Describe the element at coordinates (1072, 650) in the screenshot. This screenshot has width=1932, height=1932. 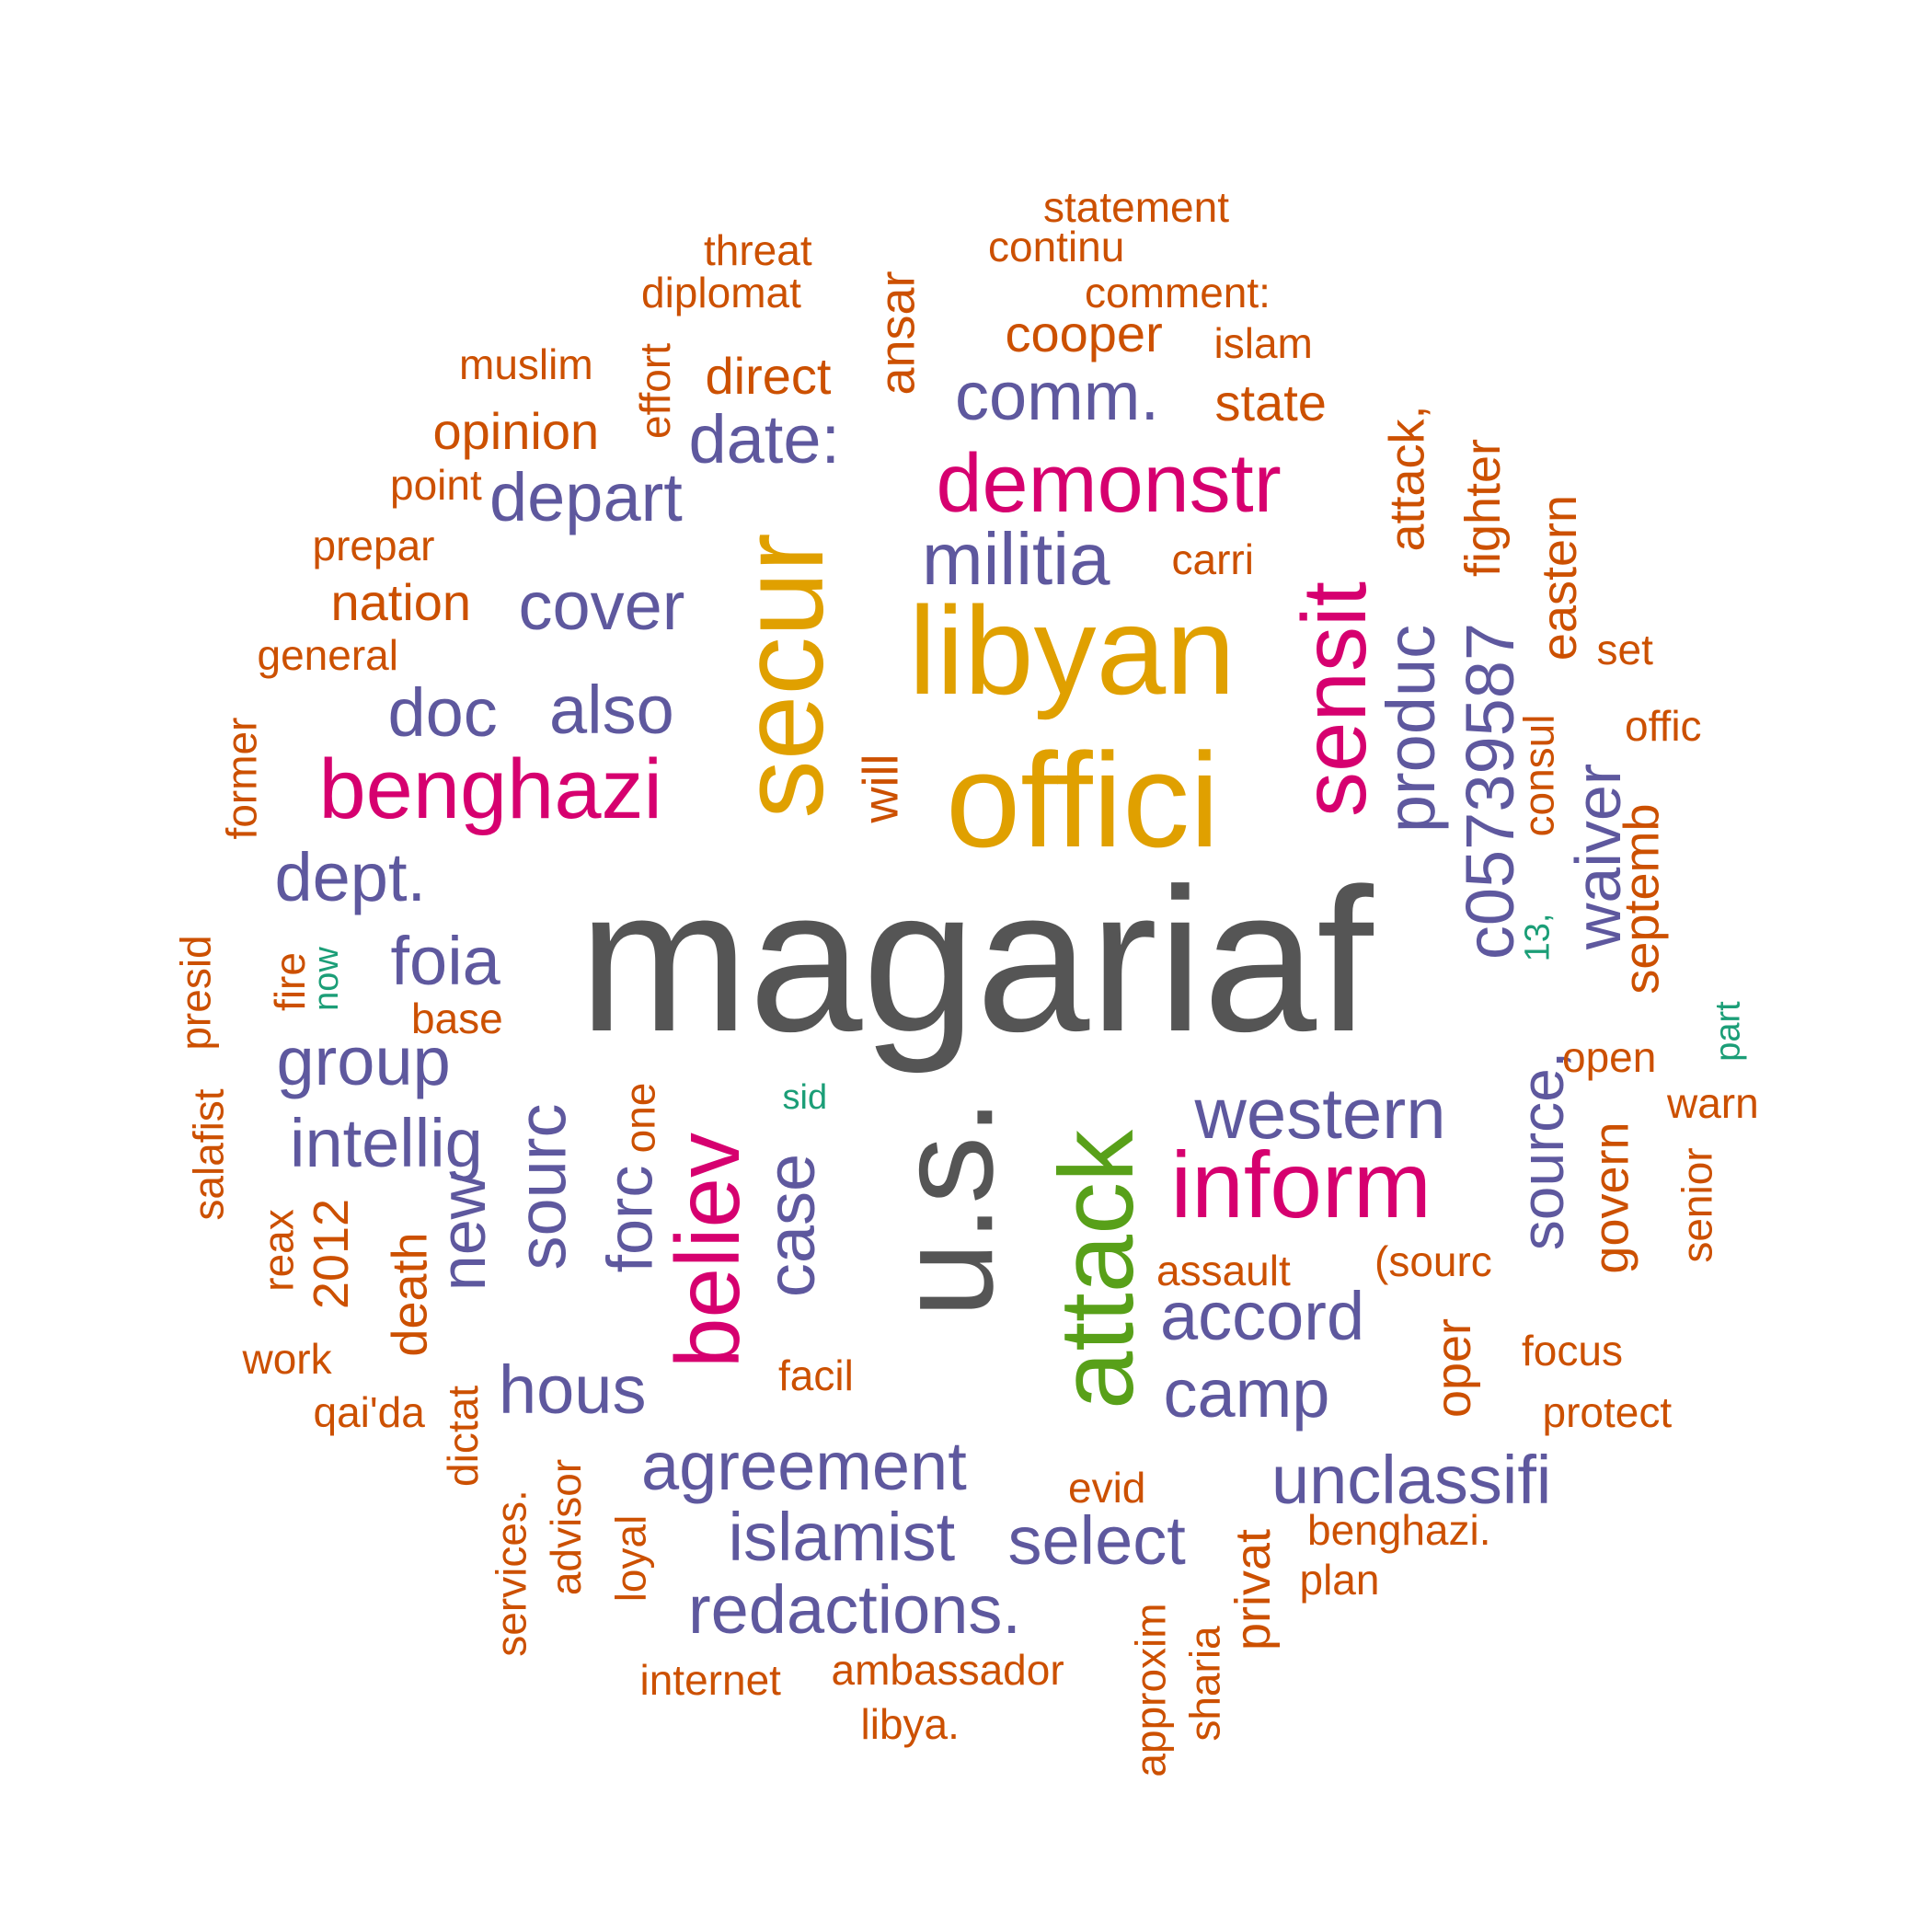
I see `word-libyan: libyan` at that location.